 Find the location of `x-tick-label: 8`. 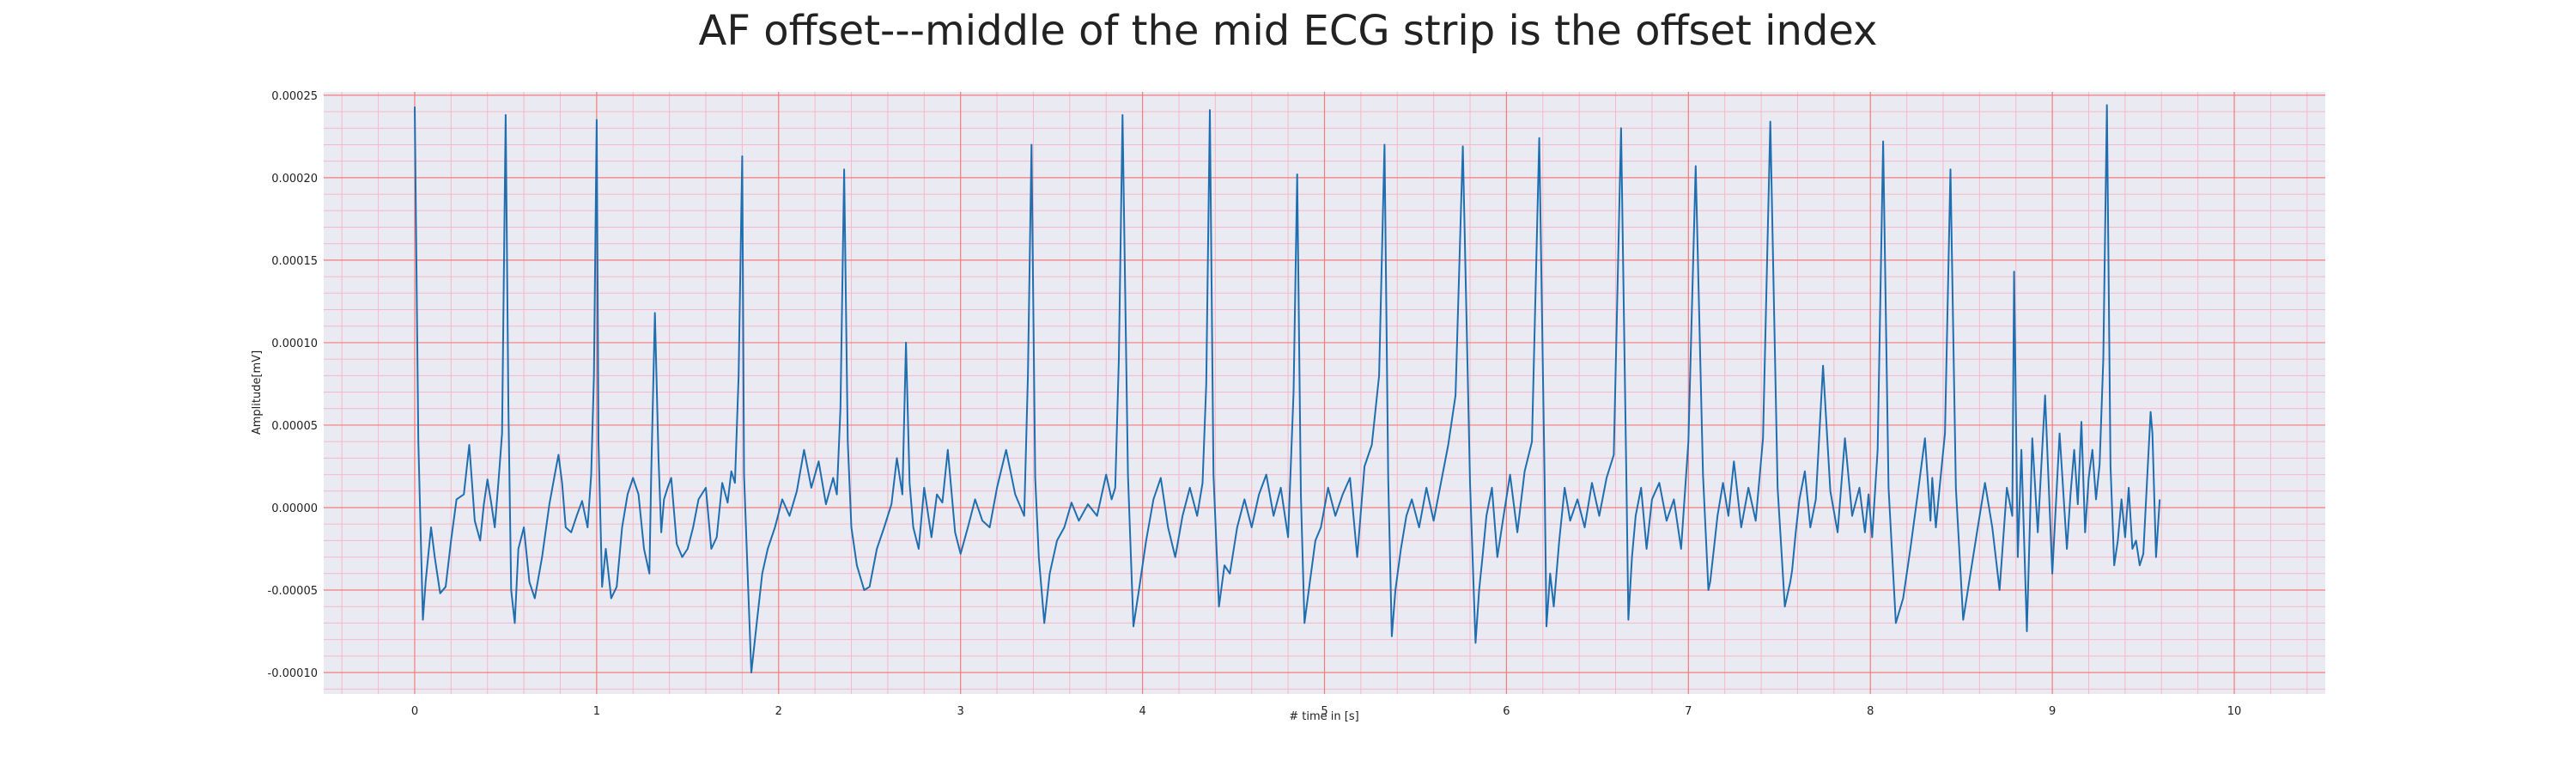

x-tick-label: 8 is located at coordinates (1871, 711).